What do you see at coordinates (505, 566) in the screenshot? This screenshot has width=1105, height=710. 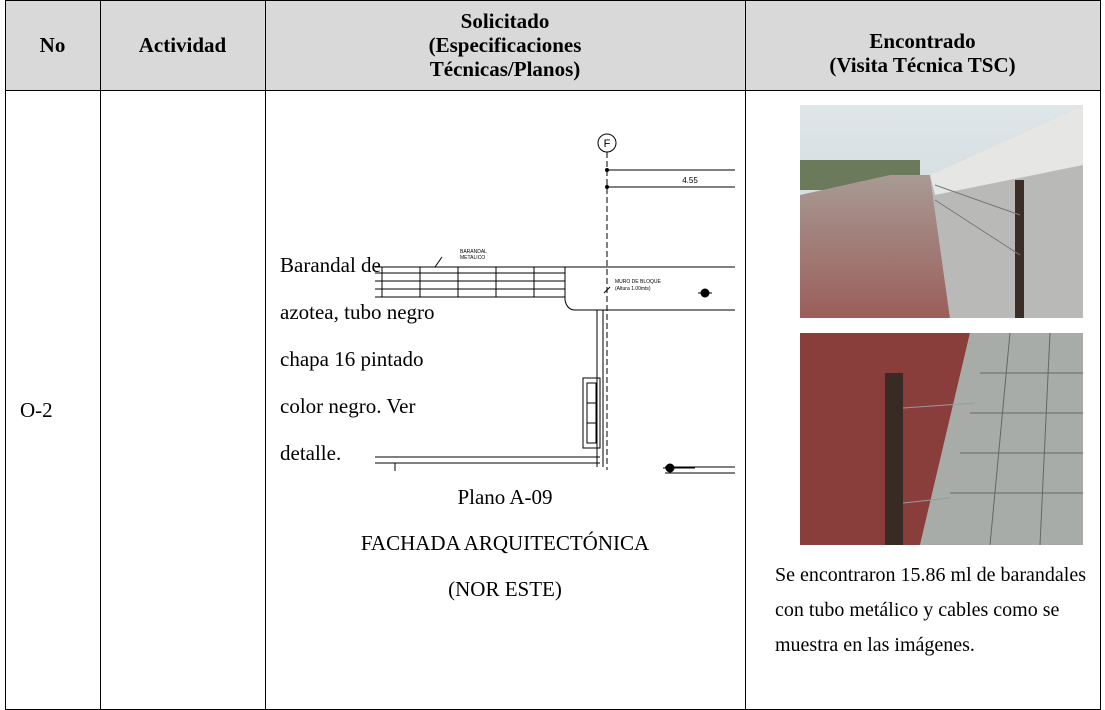 I see `caption-line: FACHADA ARQUITECTÓNICA (NOR ESTE)` at bounding box center [505, 566].